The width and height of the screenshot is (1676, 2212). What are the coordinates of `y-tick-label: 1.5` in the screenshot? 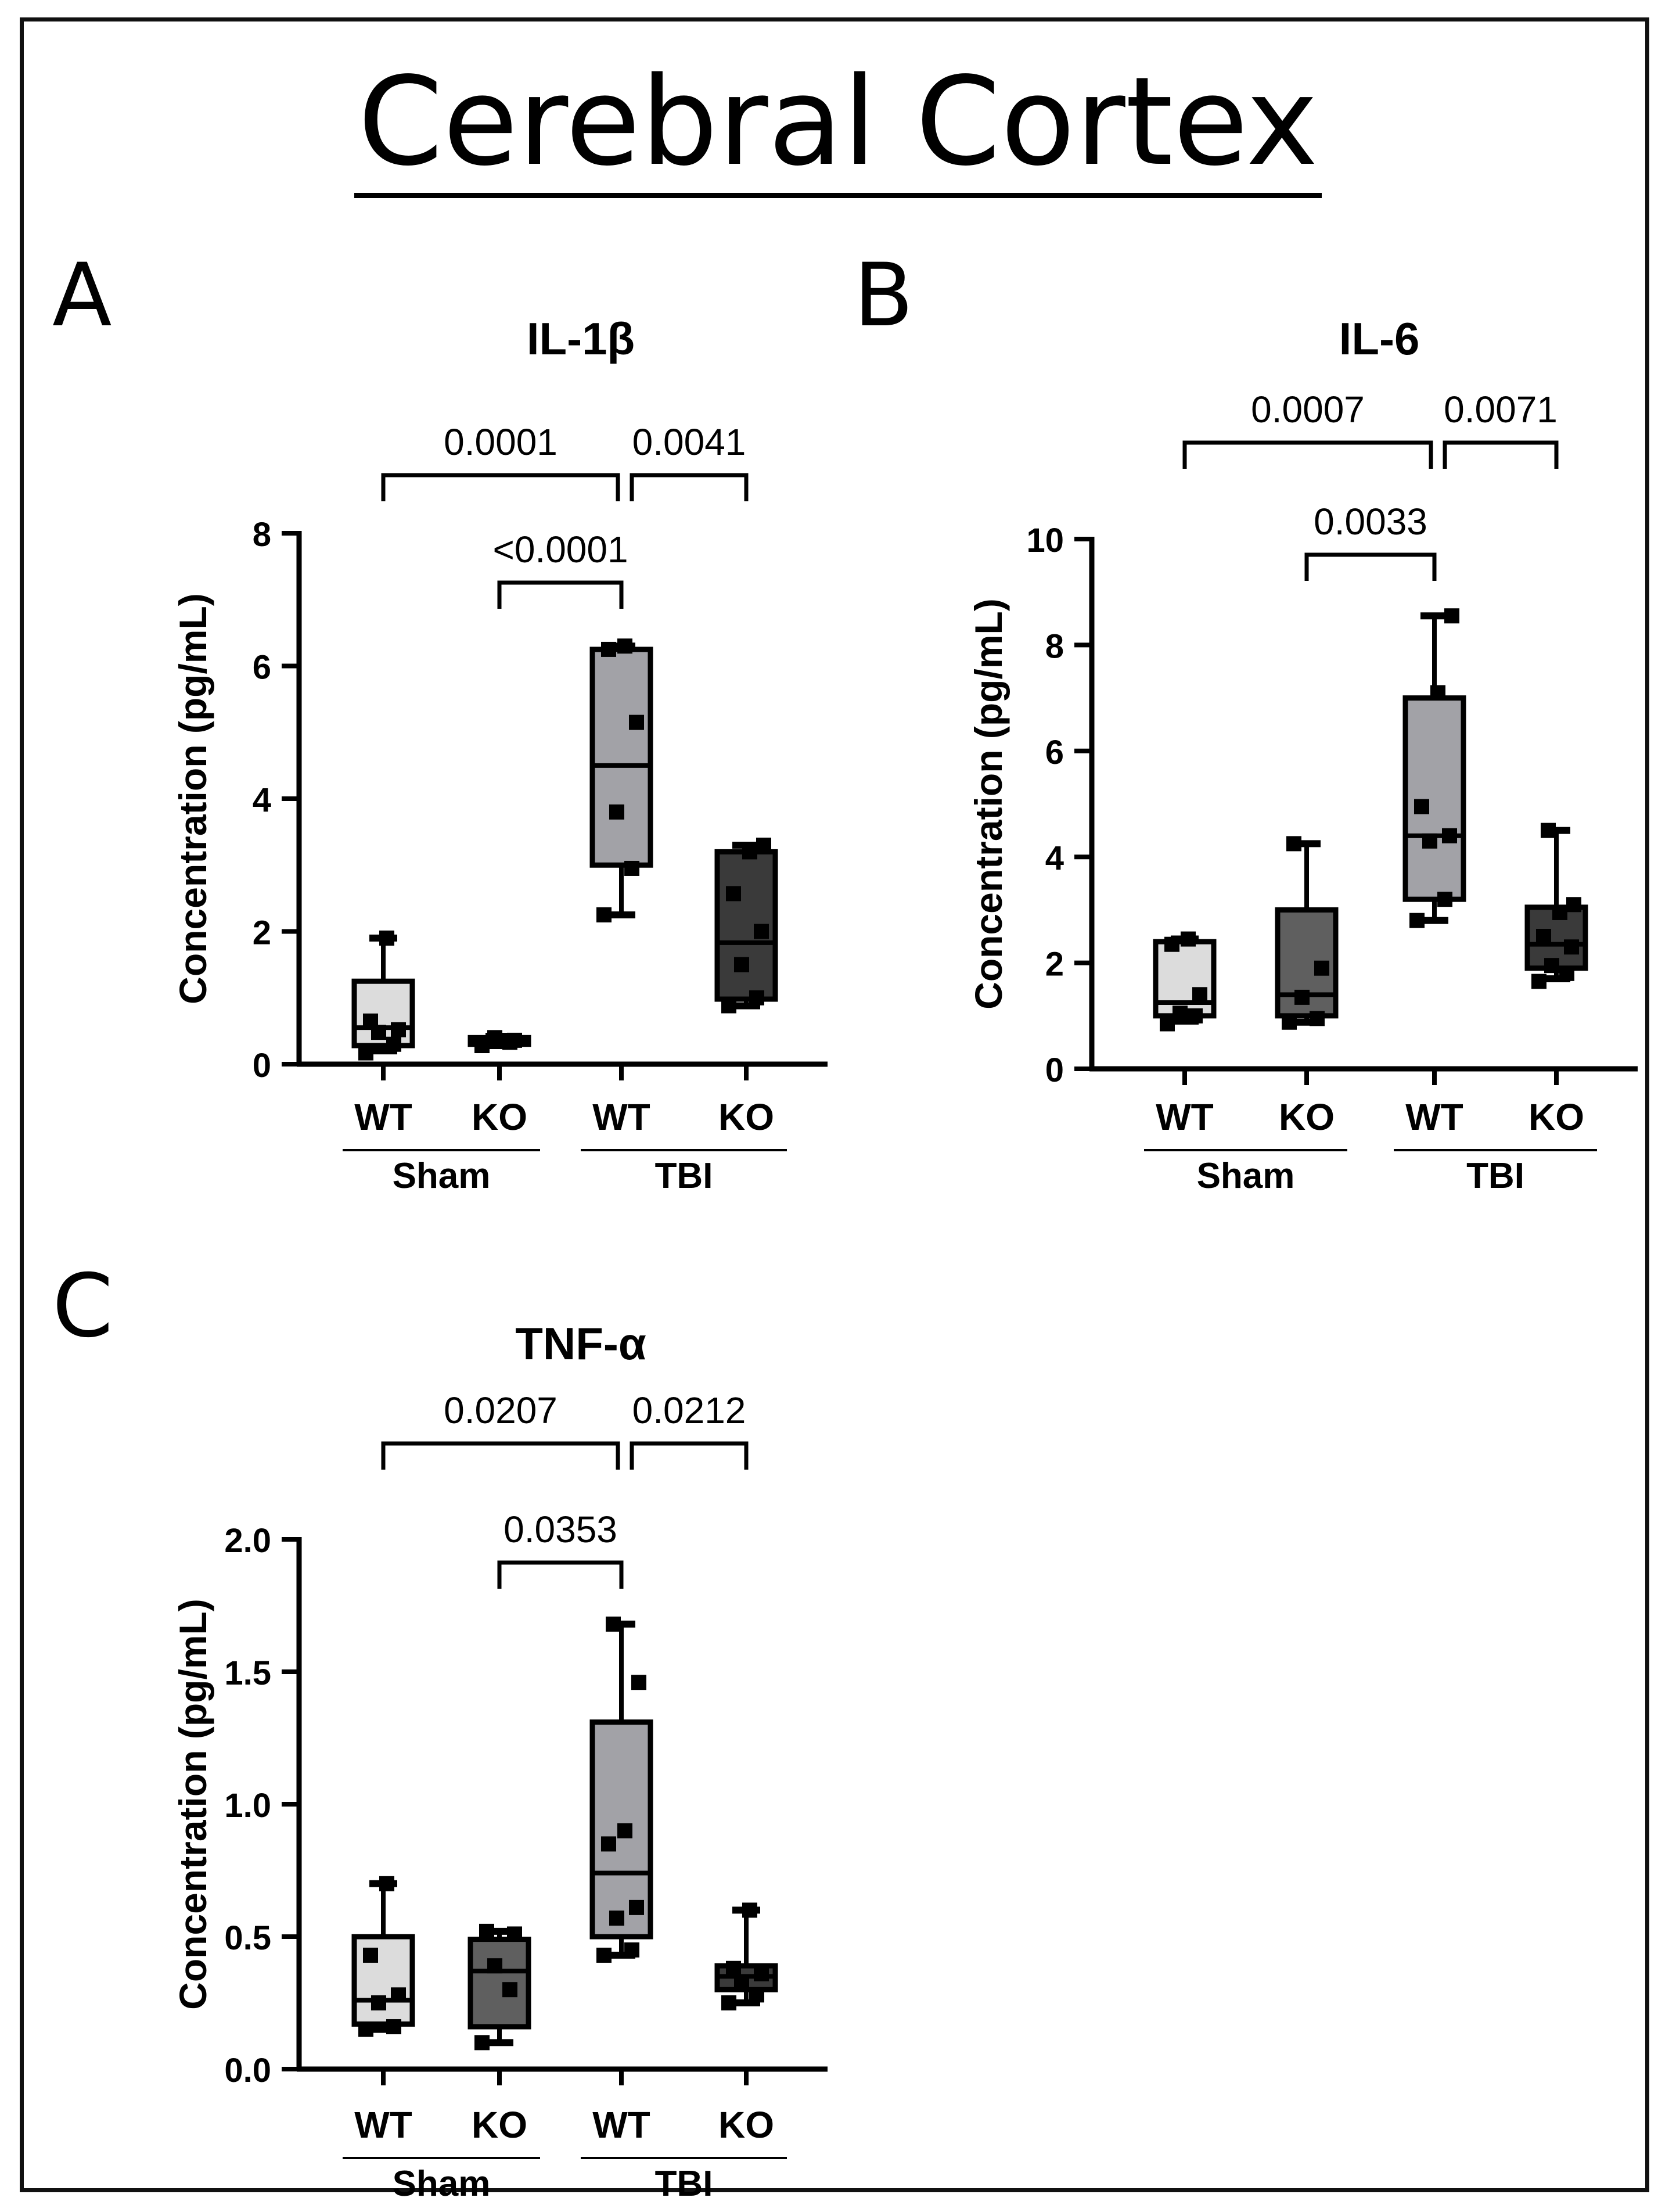 It's located at (247, 1673).